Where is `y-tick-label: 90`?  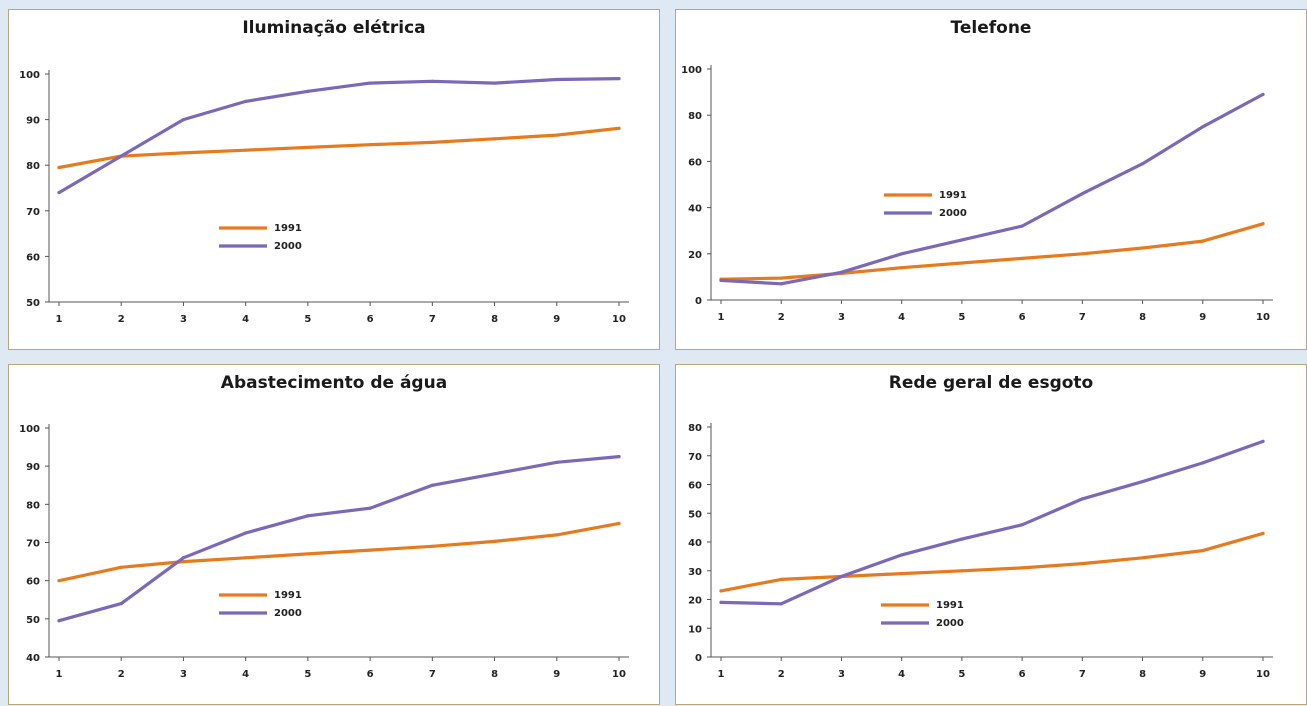 y-tick-label: 90 is located at coordinates (33, 121).